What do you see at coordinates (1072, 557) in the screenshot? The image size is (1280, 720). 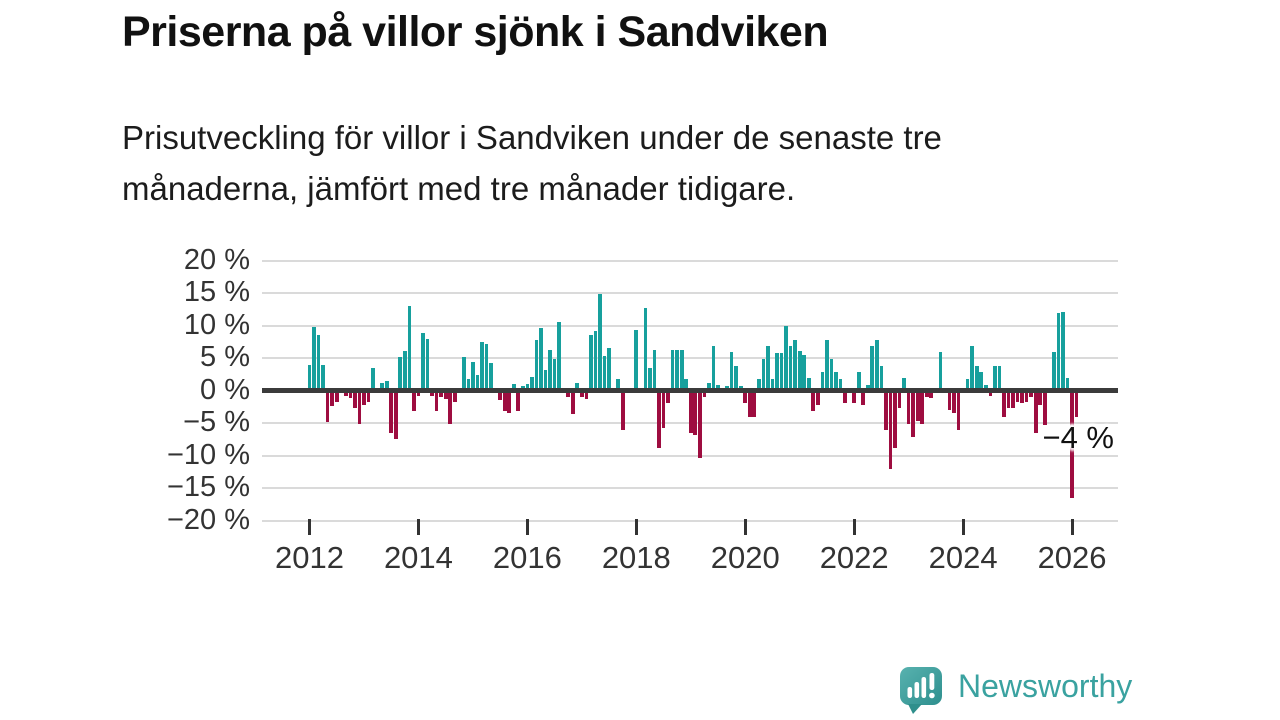 I see `x-axis-year-label: 2026` at bounding box center [1072, 557].